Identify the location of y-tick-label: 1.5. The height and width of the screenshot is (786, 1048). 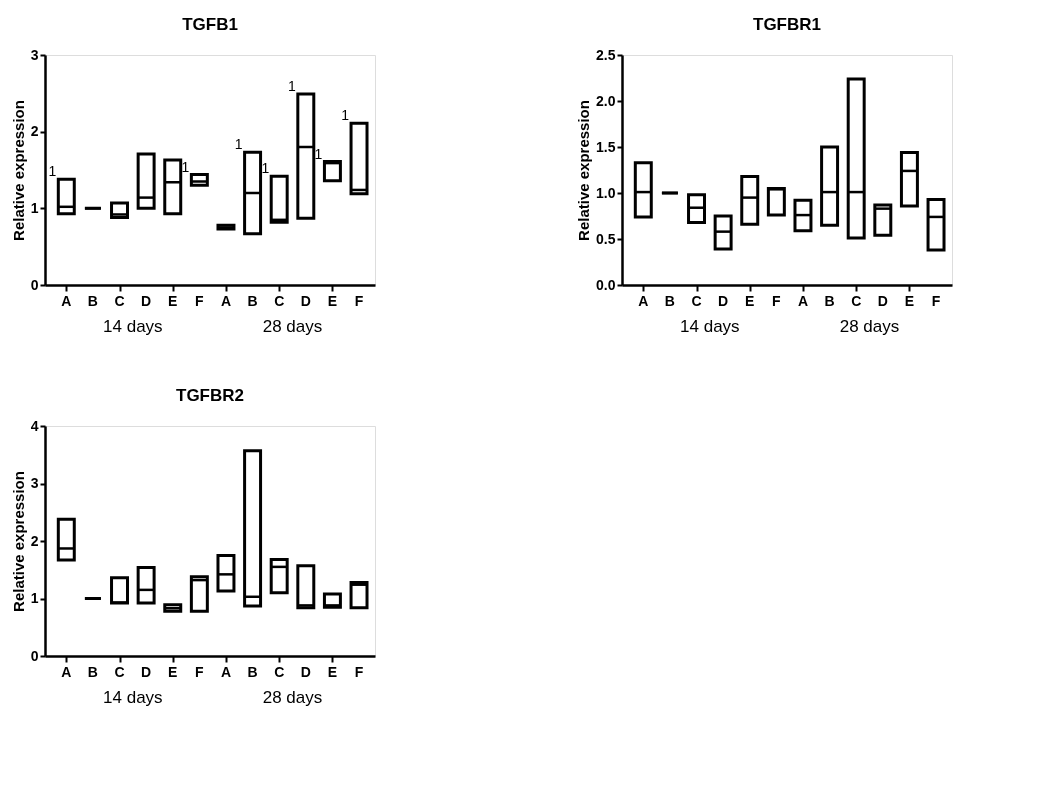
(606, 146).